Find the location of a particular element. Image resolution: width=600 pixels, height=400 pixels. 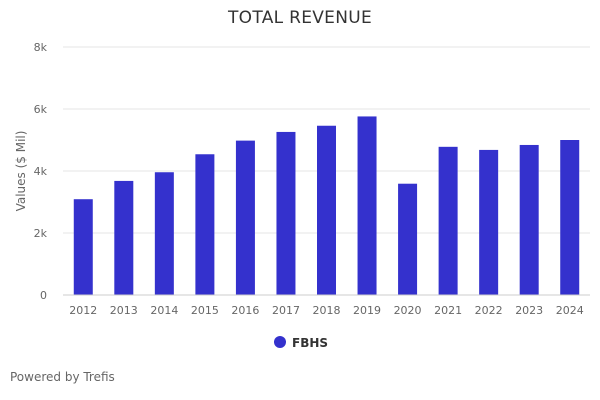

chart-title: TOTAL REVENUE is located at coordinates (300, 18).